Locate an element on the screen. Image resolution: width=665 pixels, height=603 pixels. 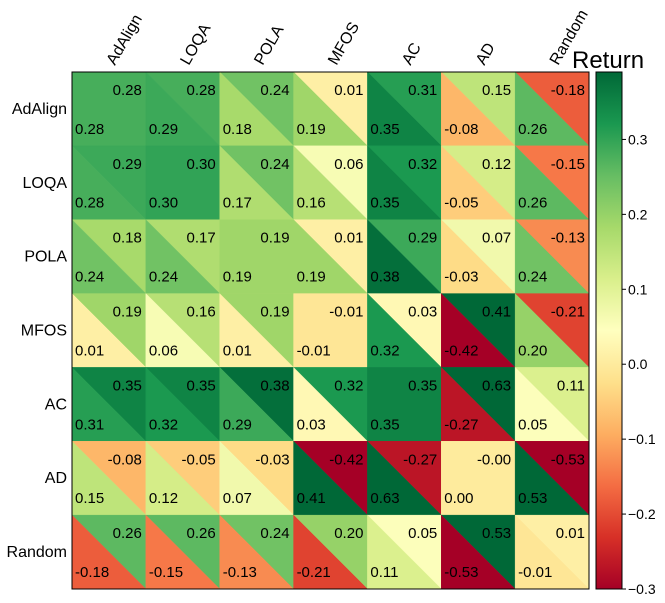
cell-lower-label: -0.18 is located at coordinates (92, 572).